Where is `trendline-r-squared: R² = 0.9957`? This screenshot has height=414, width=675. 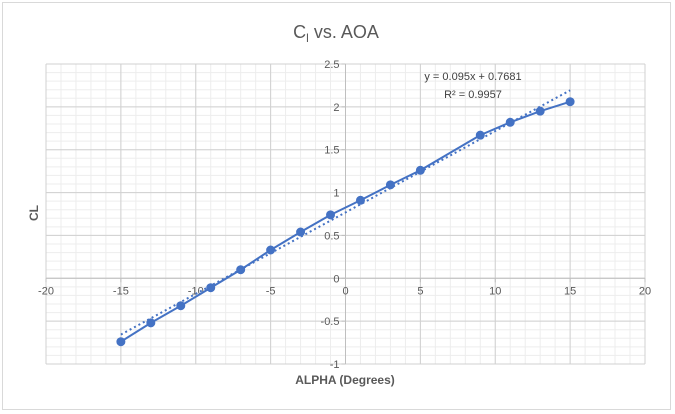 trendline-r-squared: R² = 0.9957 is located at coordinates (473, 95).